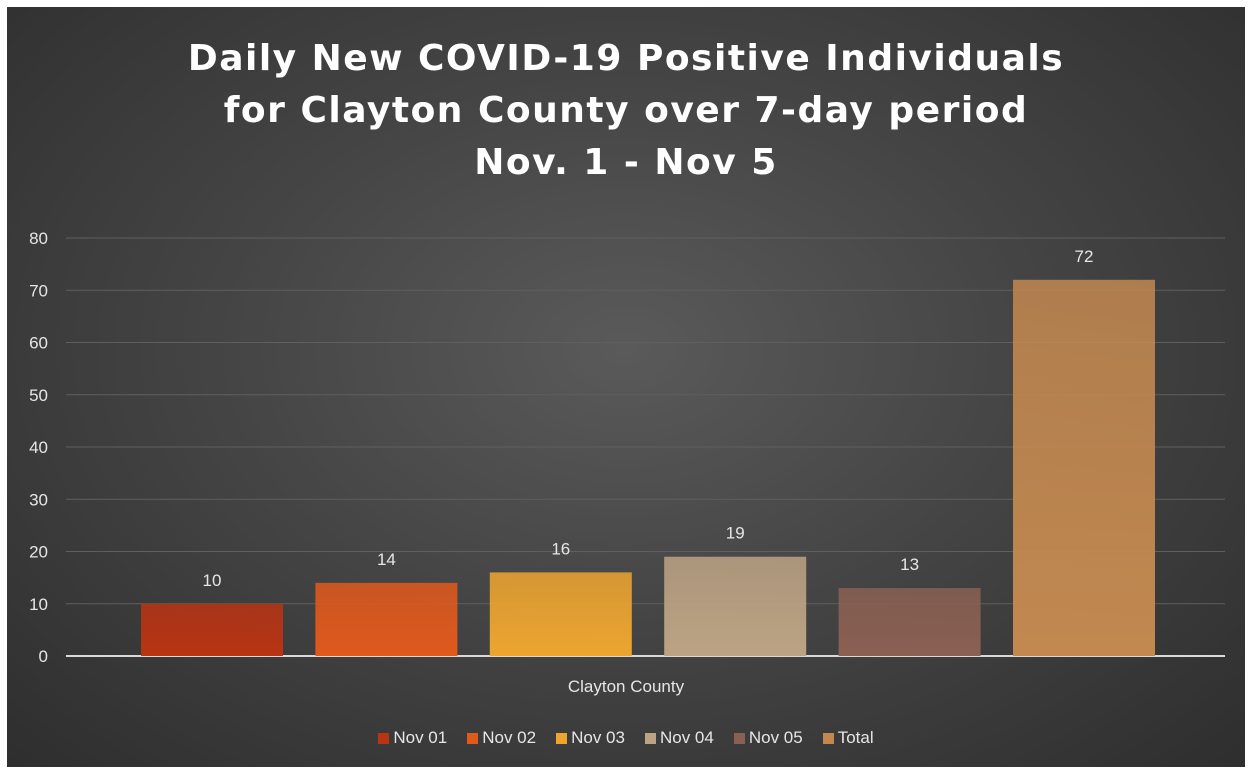 This screenshot has height=774, width=1252. I want to click on legend-label: Nov 04, so click(686, 737).